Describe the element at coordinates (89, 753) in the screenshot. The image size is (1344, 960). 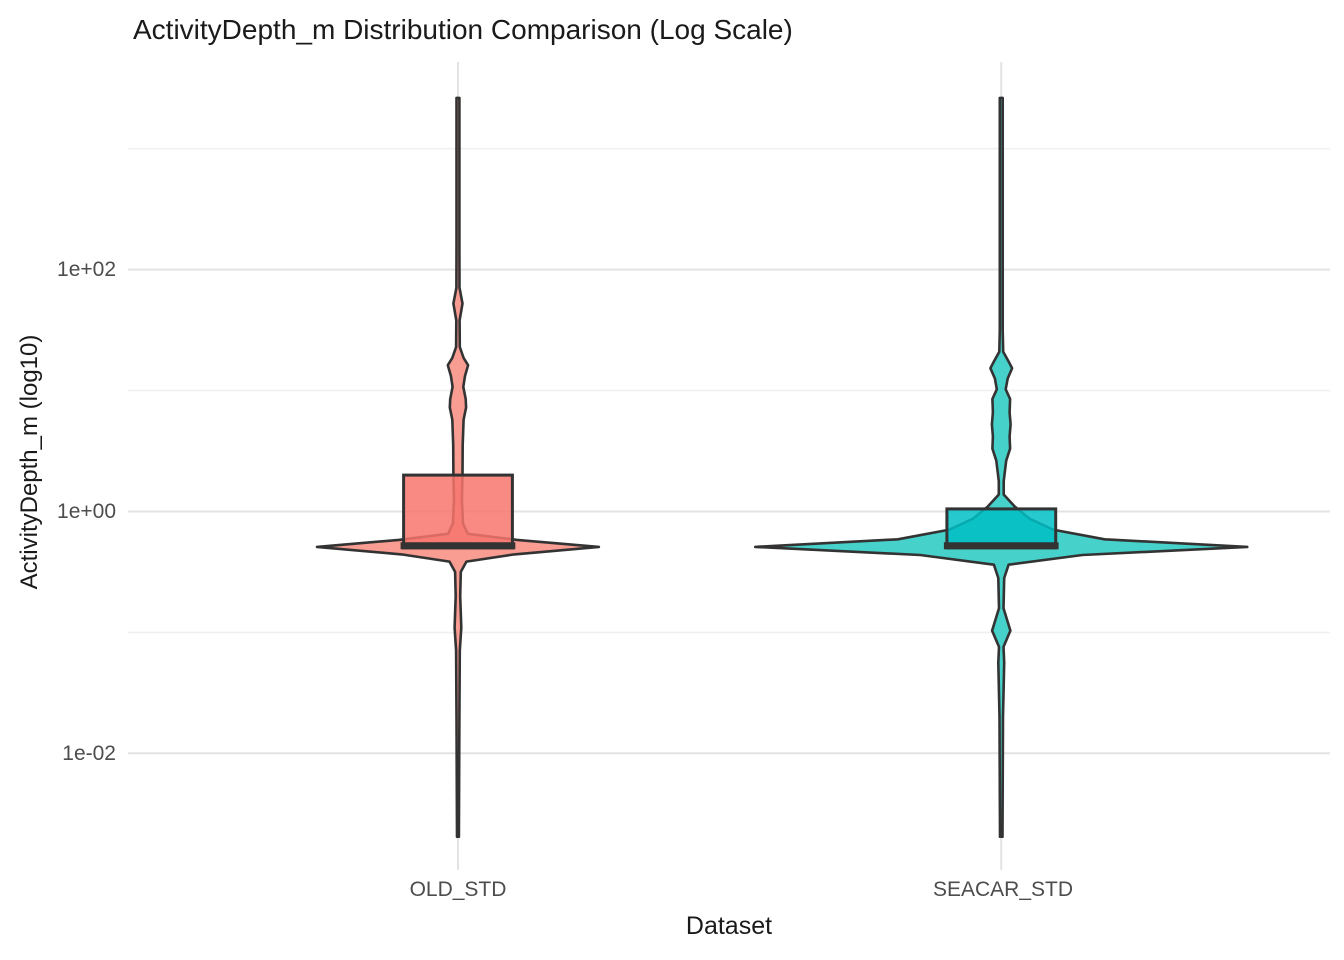
I see `y-tick-label-1e-02: 1e-02` at that location.